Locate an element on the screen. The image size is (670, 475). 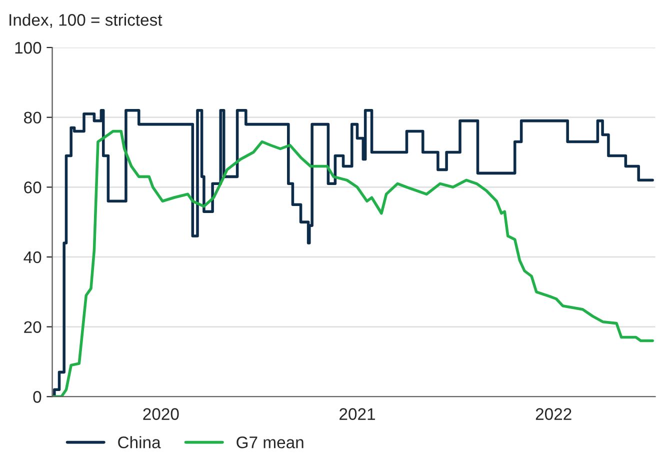
y-tick-label: 0 is located at coordinates (37, 397).